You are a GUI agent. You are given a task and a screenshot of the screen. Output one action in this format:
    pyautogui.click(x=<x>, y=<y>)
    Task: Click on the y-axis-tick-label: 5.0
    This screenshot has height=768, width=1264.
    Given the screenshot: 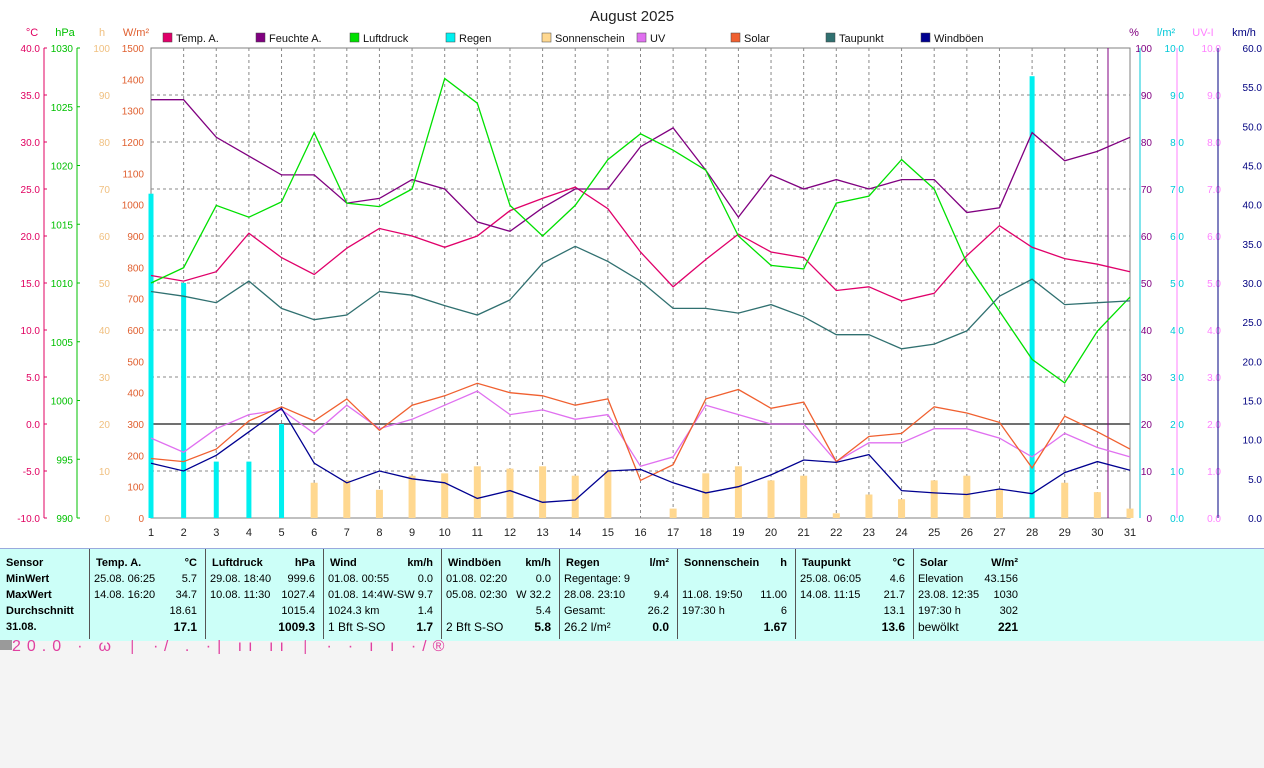 What is the action you would take?
    pyautogui.click(x=33, y=378)
    